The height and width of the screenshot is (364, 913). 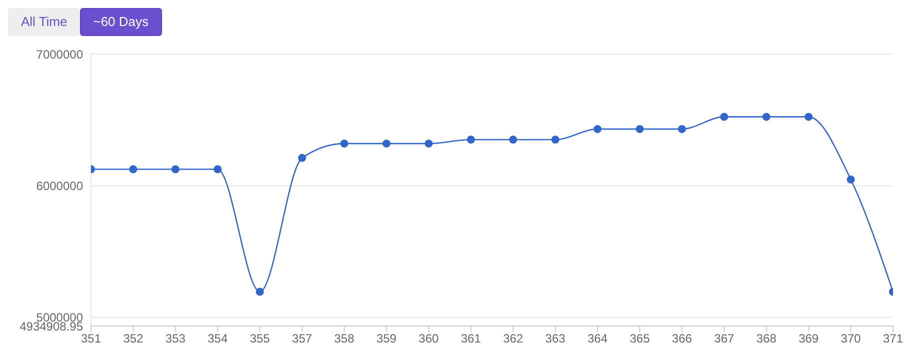 What do you see at coordinates (471, 339) in the screenshot?
I see `x-tick-label: 361` at bounding box center [471, 339].